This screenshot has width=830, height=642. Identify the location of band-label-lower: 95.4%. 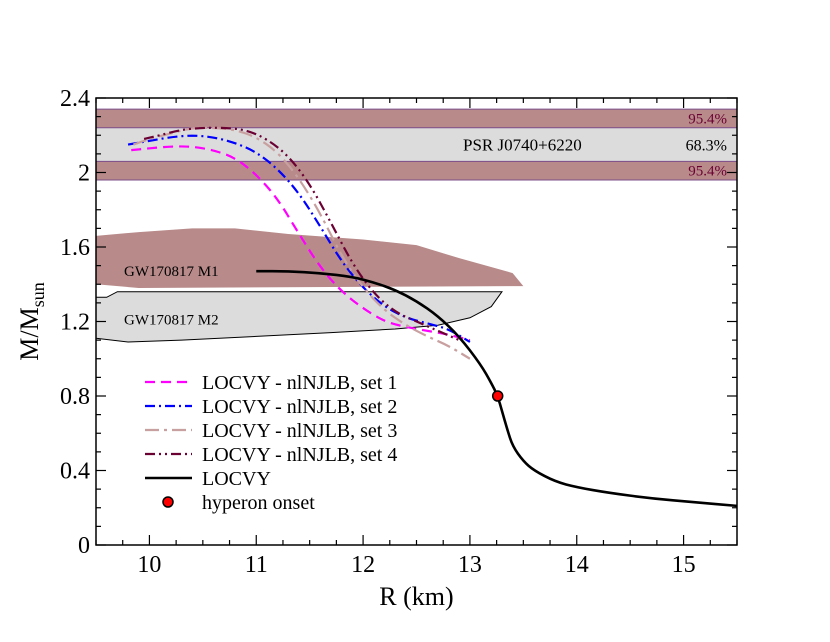
(707, 172).